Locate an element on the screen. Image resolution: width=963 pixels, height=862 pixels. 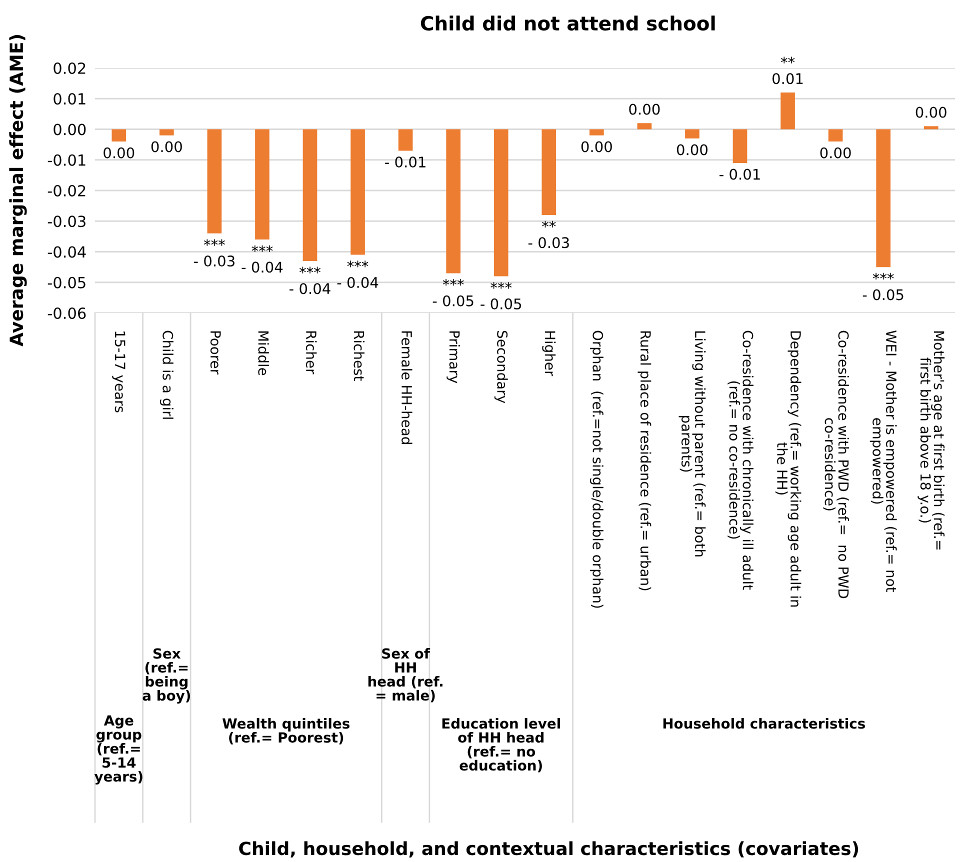
y-tick-label: 0.01 is located at coordinates (70, 99).